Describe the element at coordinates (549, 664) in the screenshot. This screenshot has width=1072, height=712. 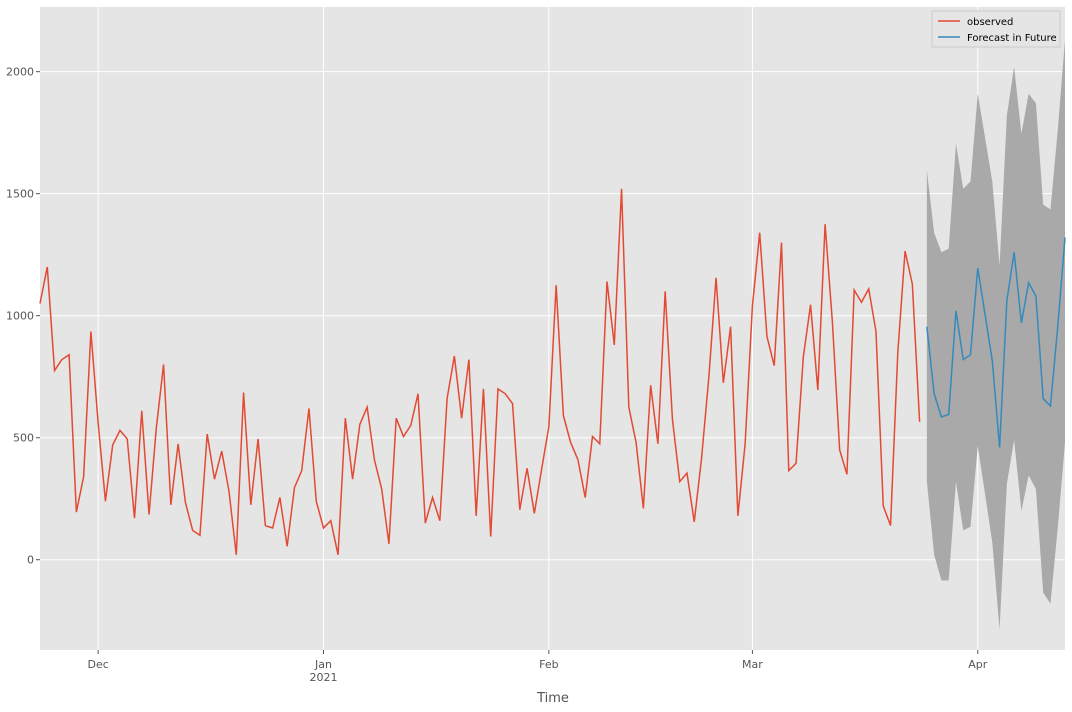
I see `x-tick-label: Feb` at that location.